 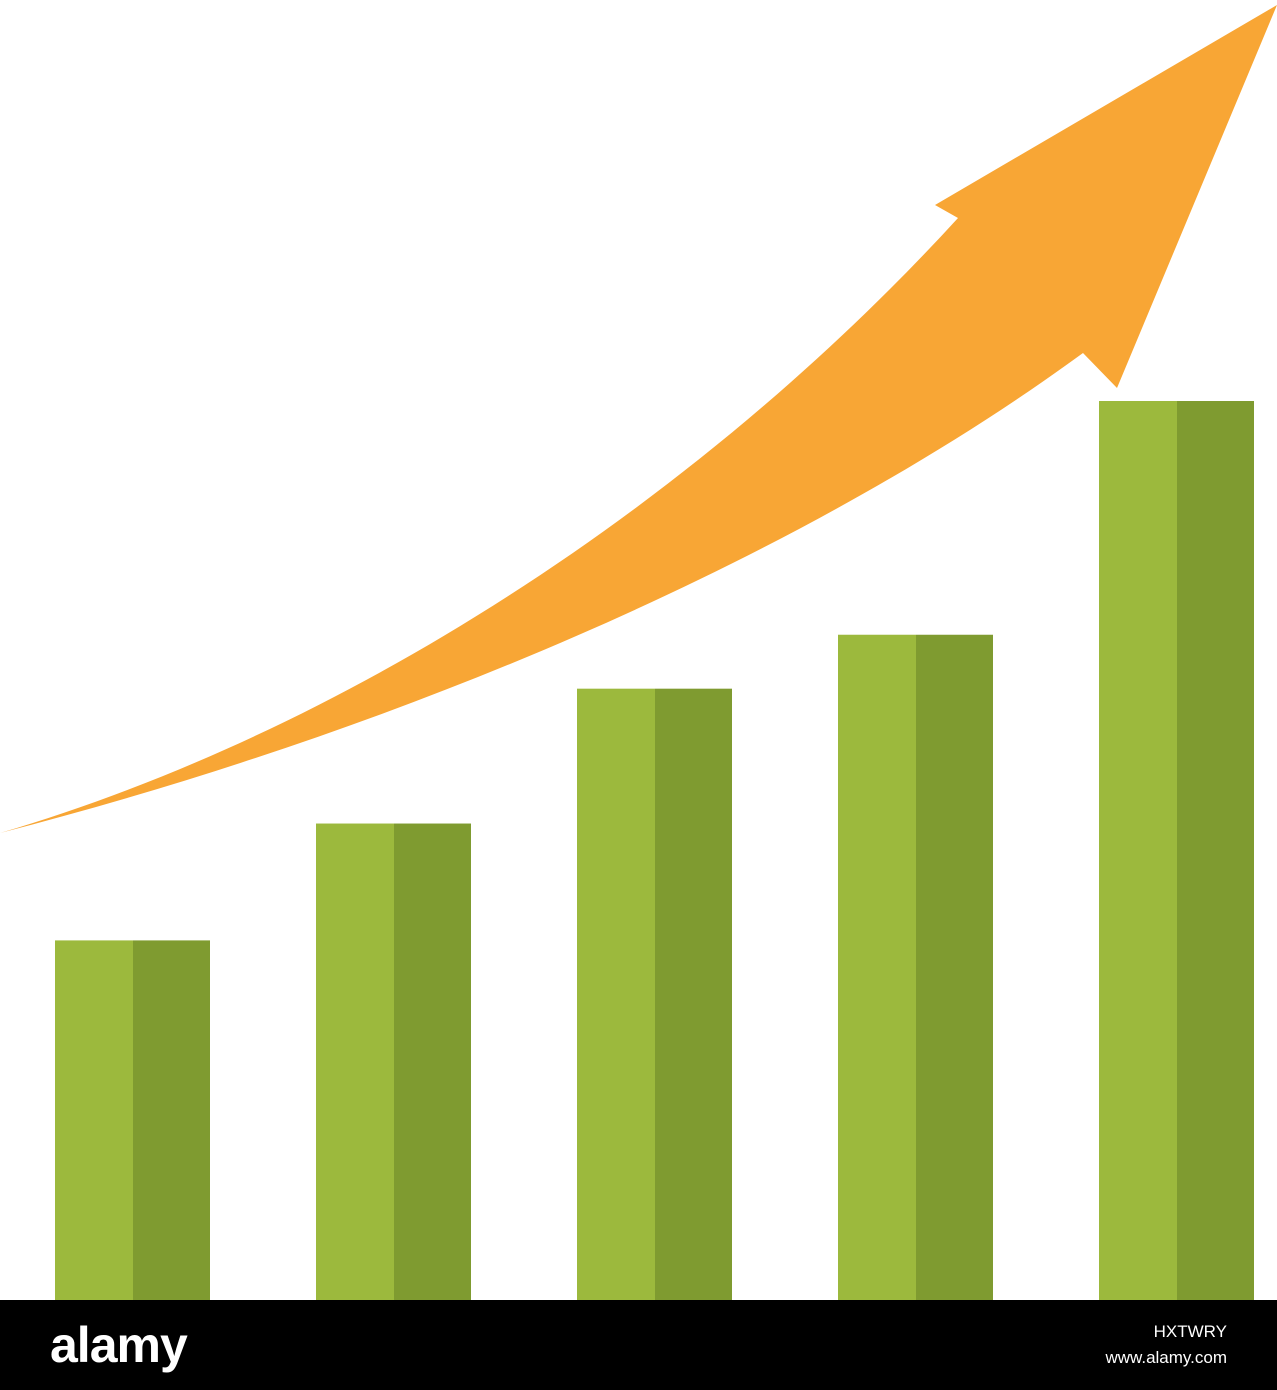 I want to click on site-url: www.alamy.com, so click(x=1166, y=1357).